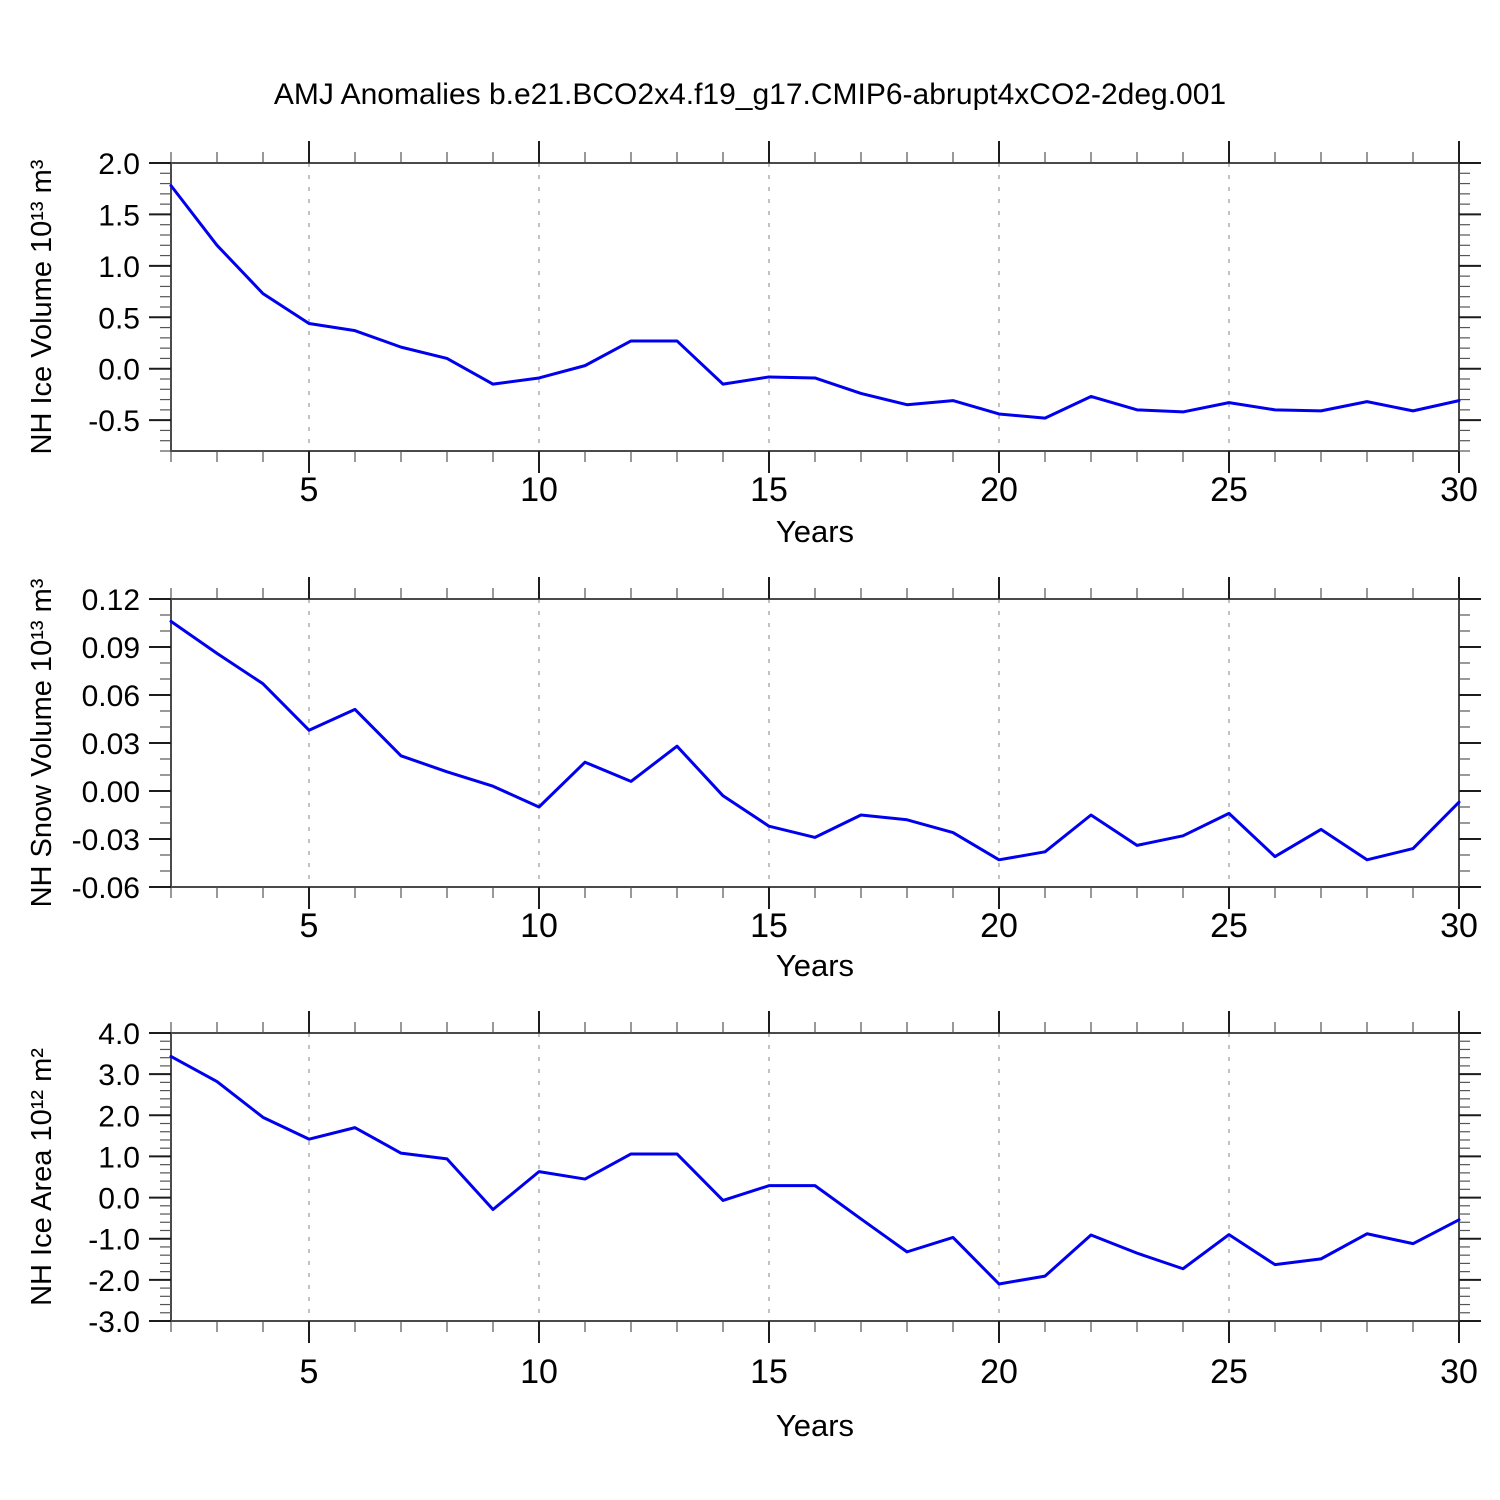 The width and height of the screenshot is (1500, 1500). Describe the element at coordinates (42, 1177) in the screenshot. I see `y-axis-title-ice-area: NH Ice Area 10¹² m²` at that location.